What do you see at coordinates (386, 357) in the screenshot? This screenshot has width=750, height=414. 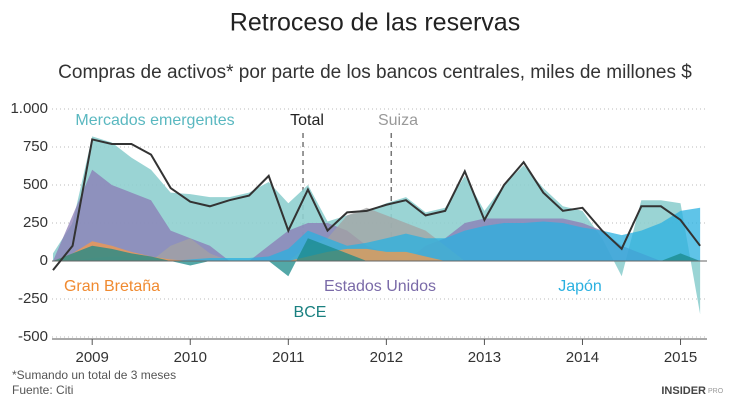 I see `x-tick-label: 2012` at bounding box center [386, 357].